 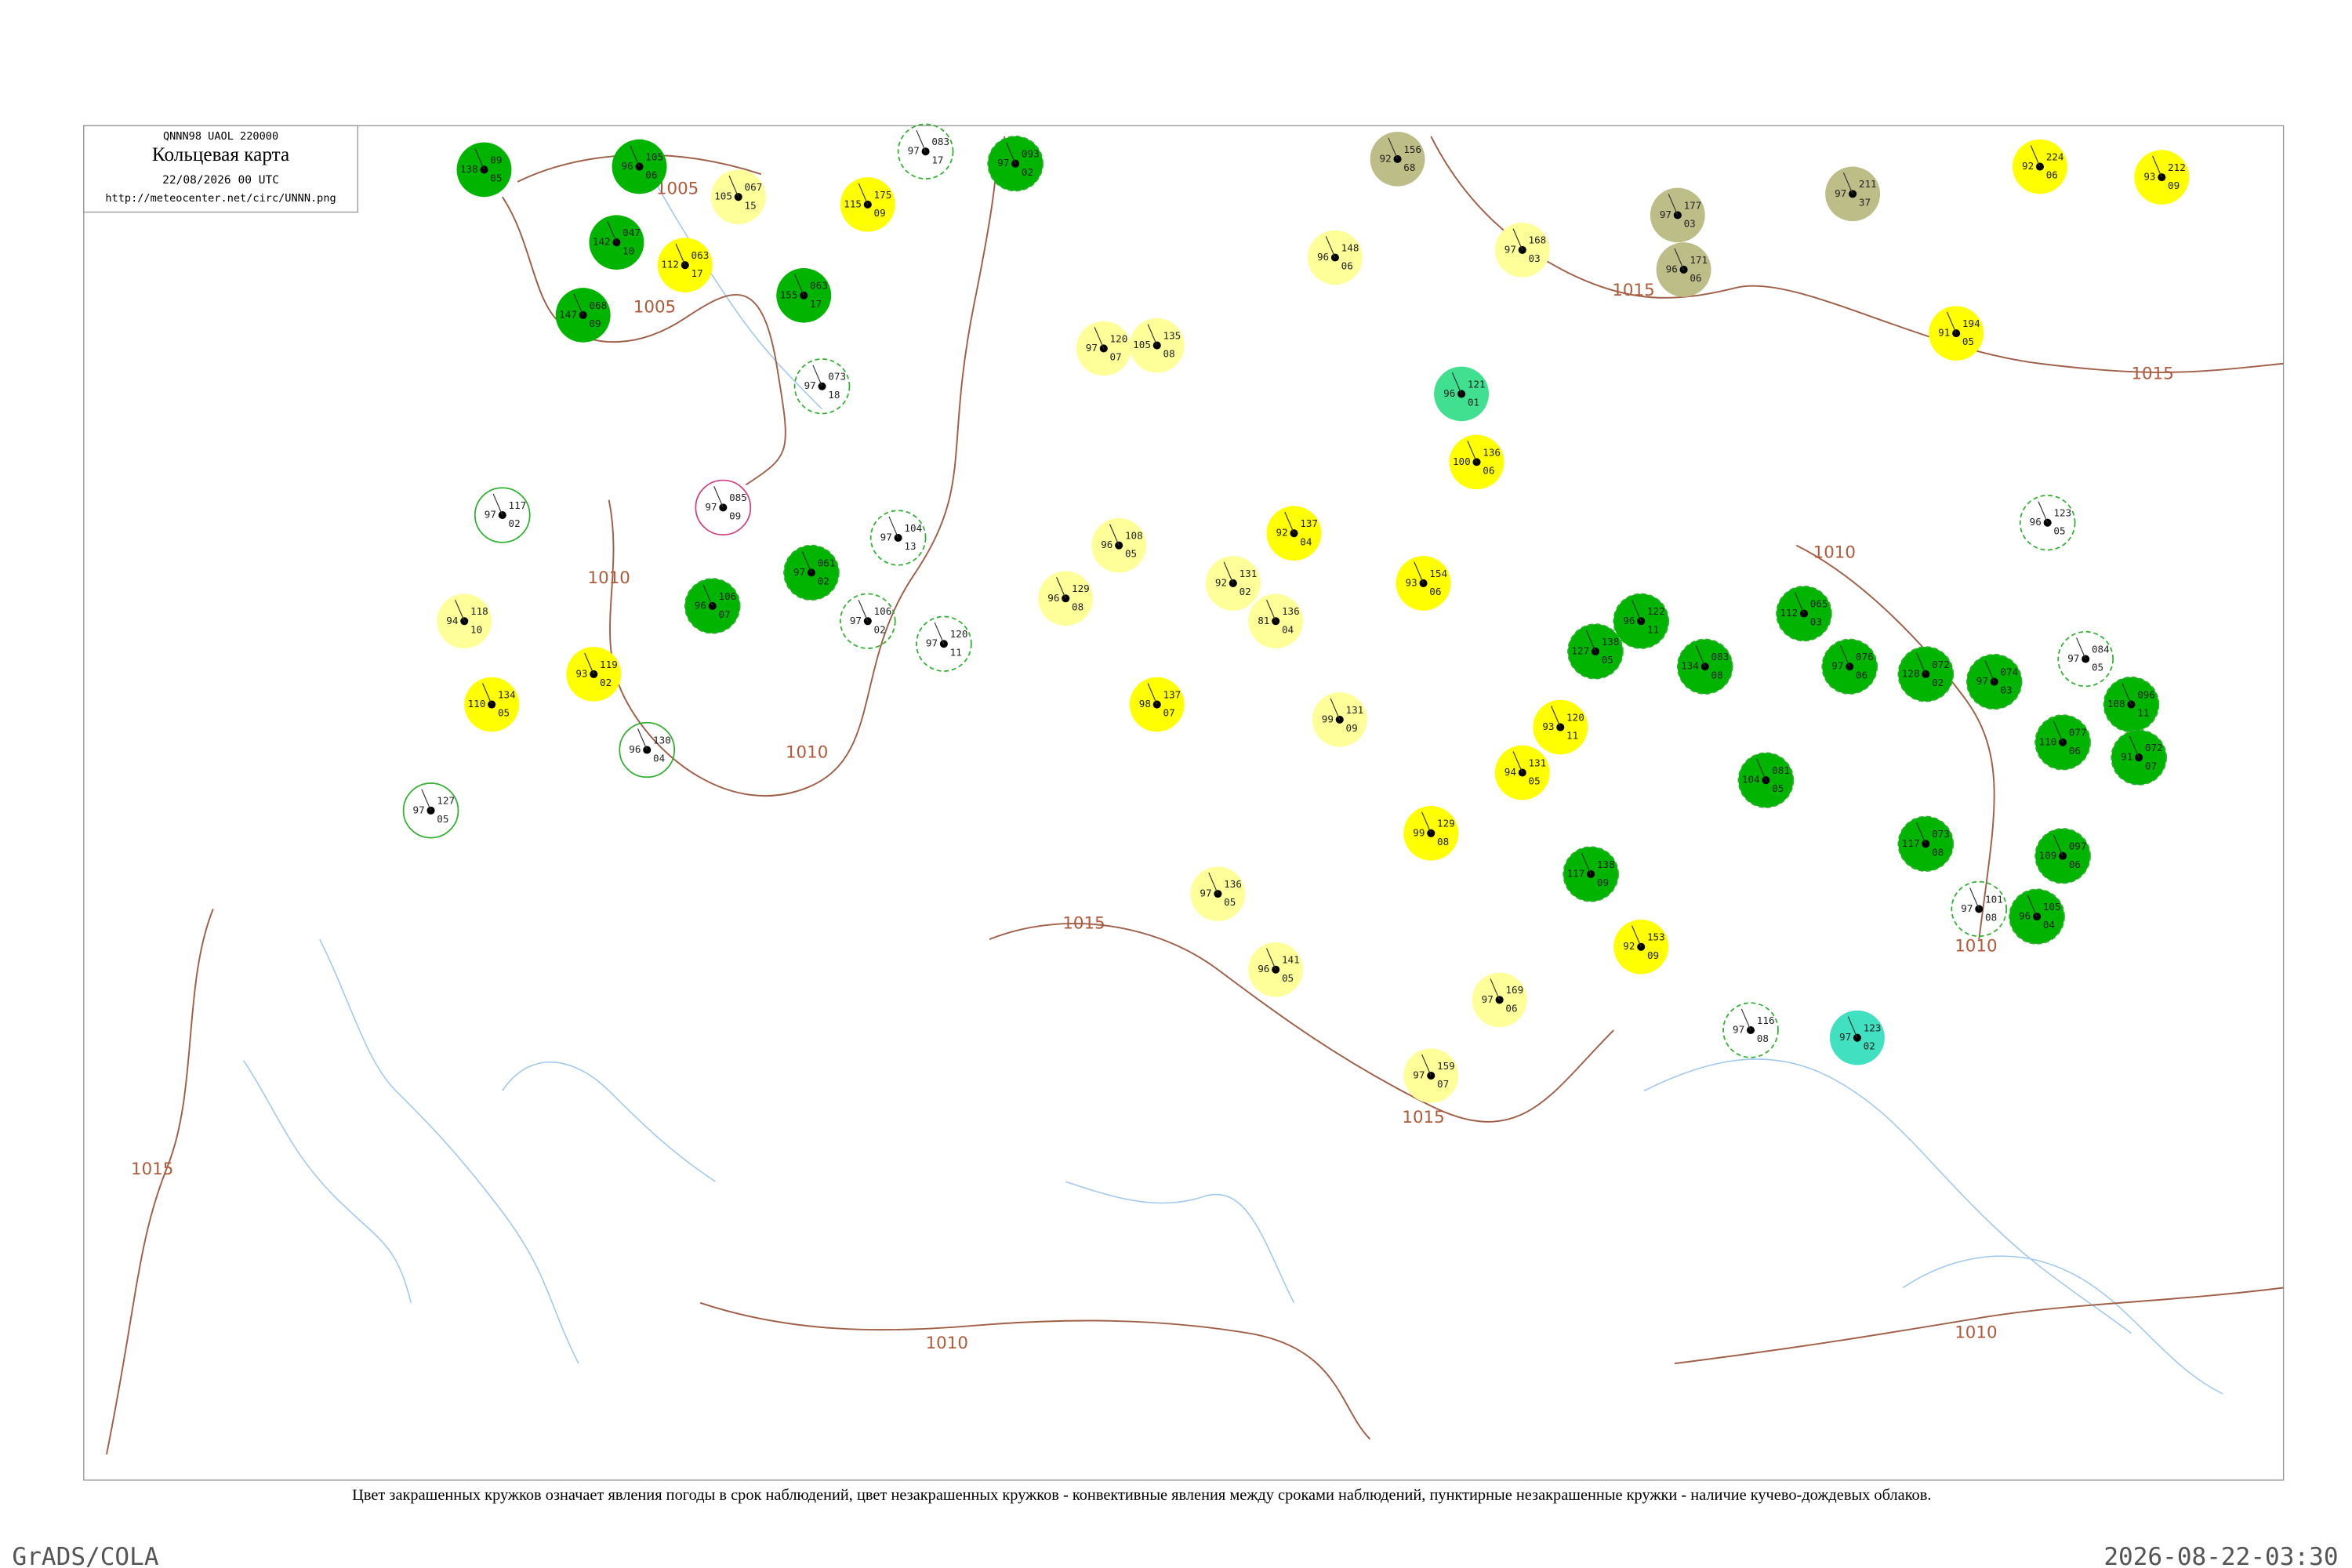 I want to click on station: 97 123 02, so click(x=1857, y=1037).